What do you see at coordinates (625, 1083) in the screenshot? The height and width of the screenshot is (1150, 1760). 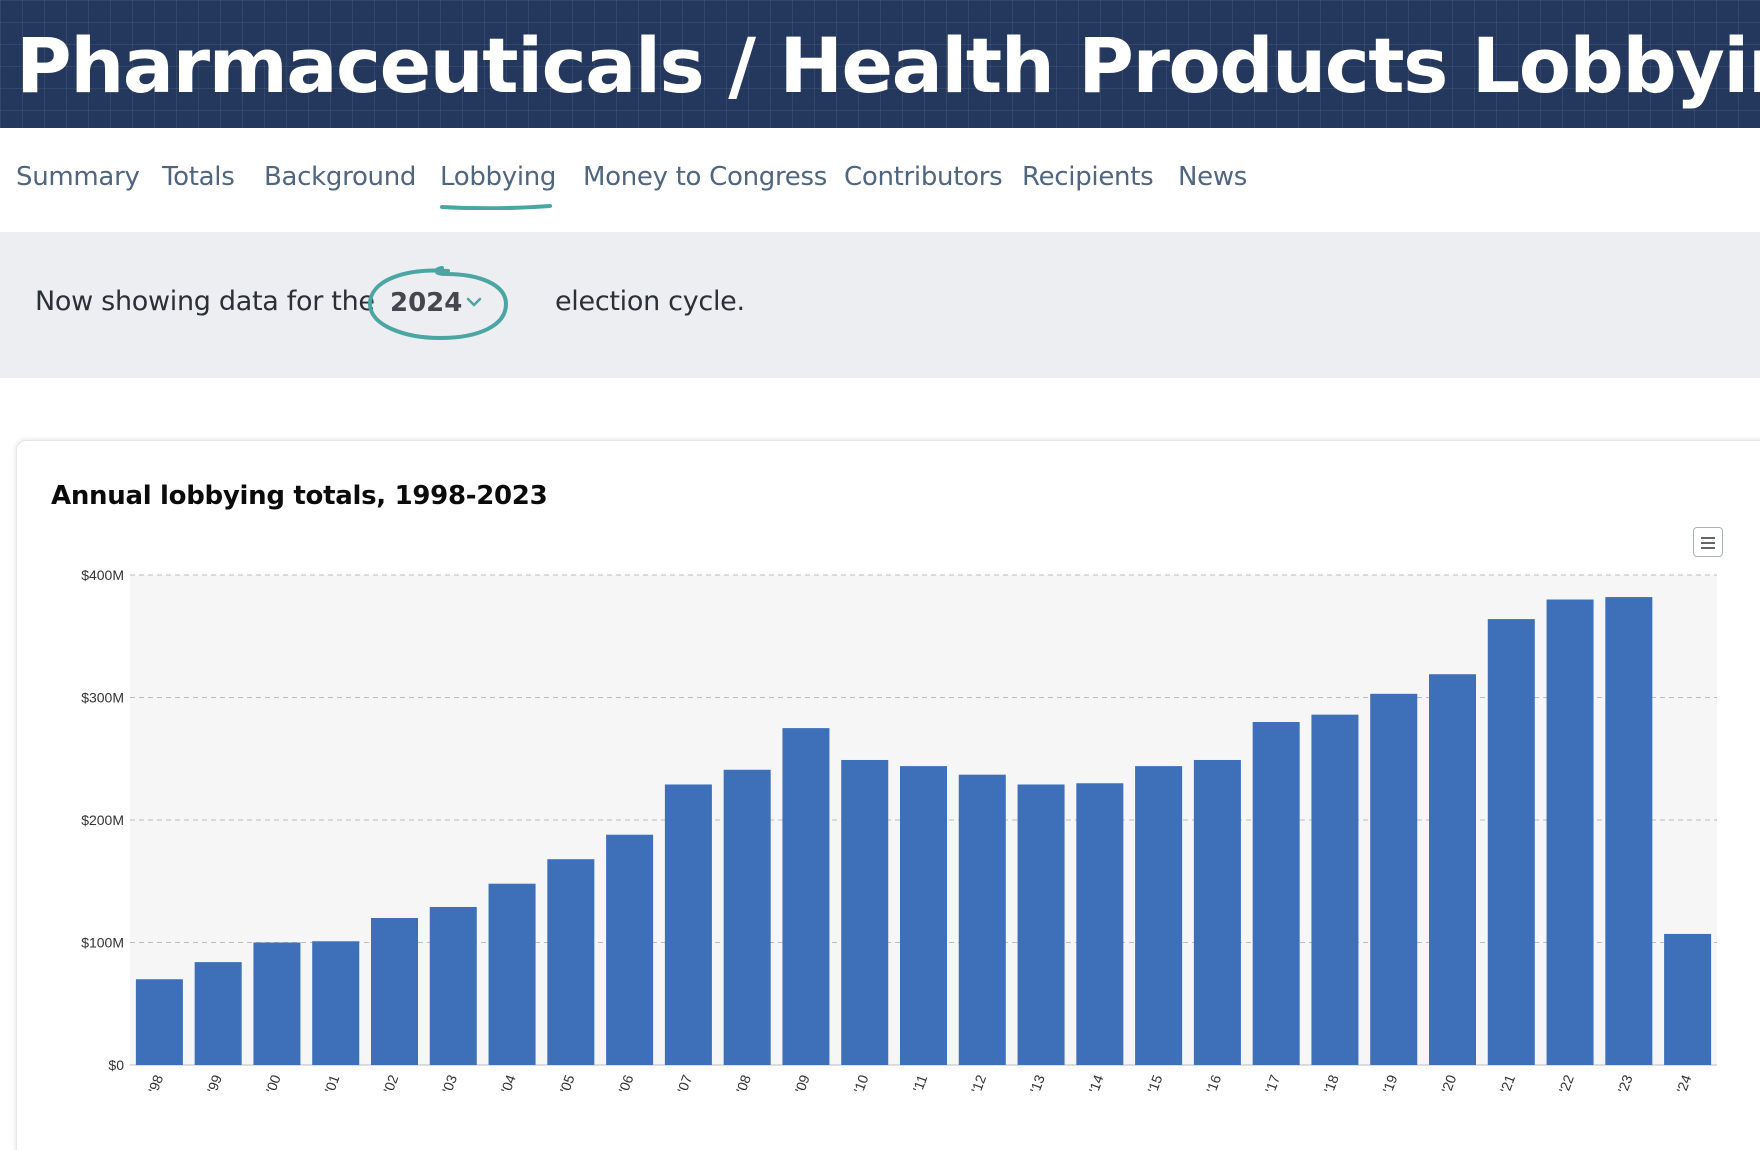 I see `x-tick-label: '06` at bounding box center [625, 1083].